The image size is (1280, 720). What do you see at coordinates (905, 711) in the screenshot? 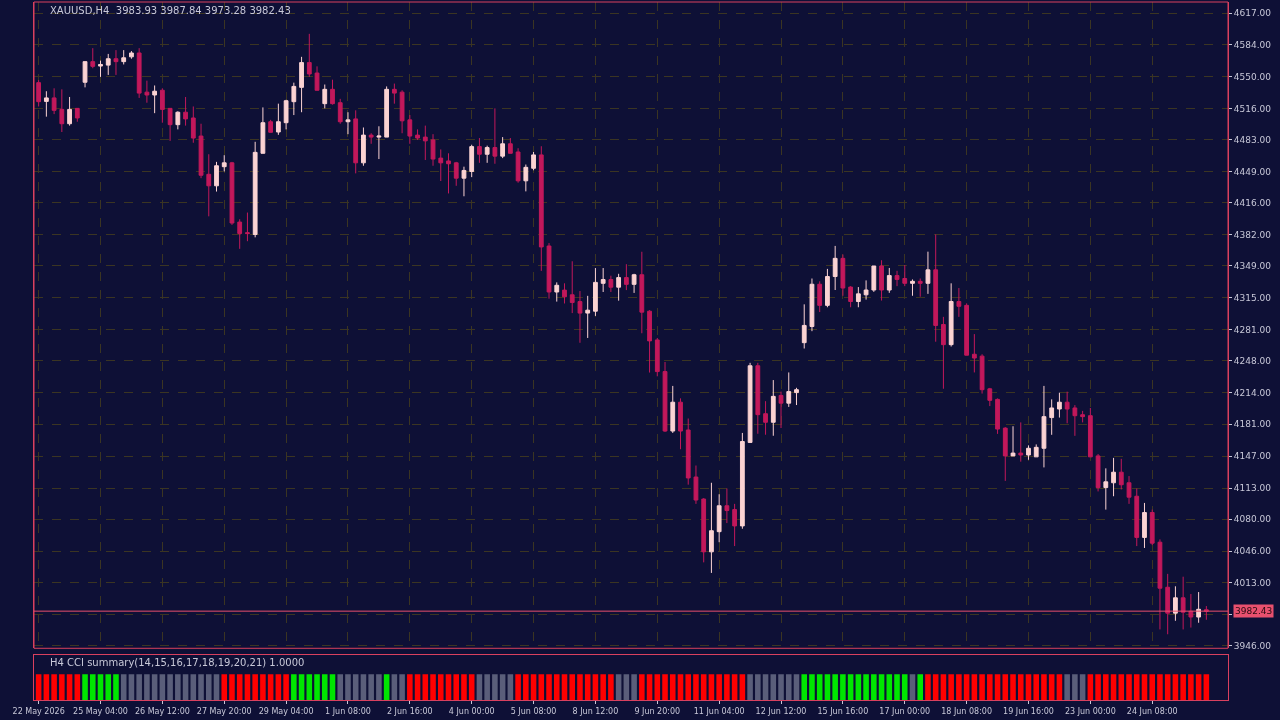
I see `x-tick-label: 17 Jun 00:00` at bounding box center [905, 711].